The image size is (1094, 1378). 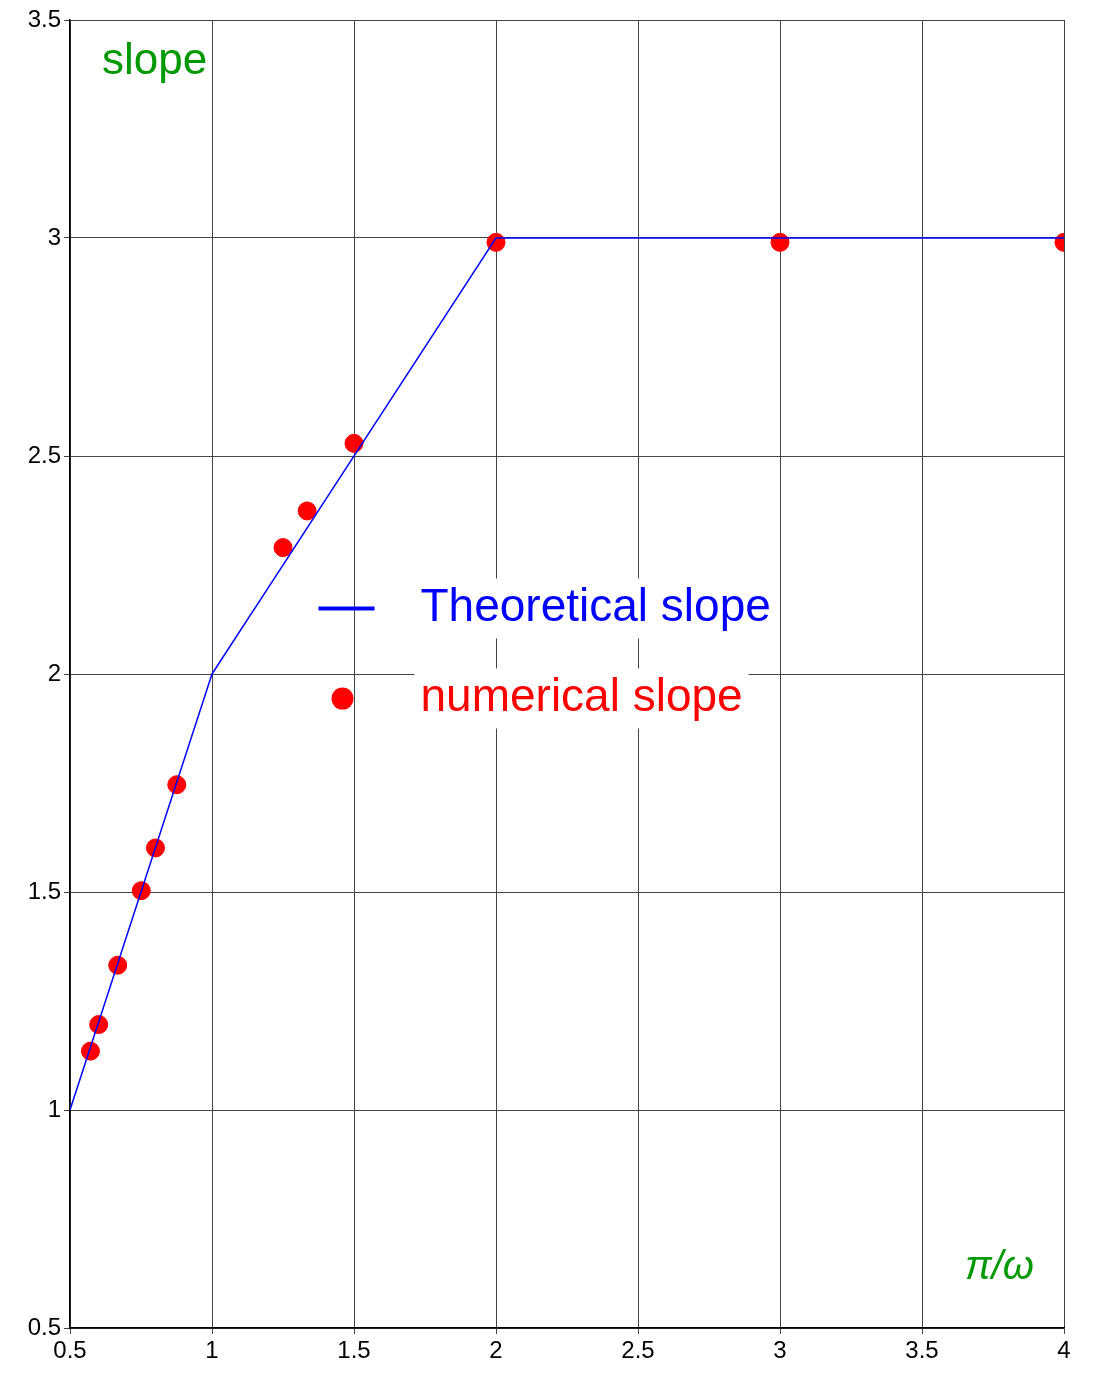 What do you see at coordinates (44, 1326) in the screenshot?
I see `y-tick-label: 0.5` at bounding box center [44, 1326].